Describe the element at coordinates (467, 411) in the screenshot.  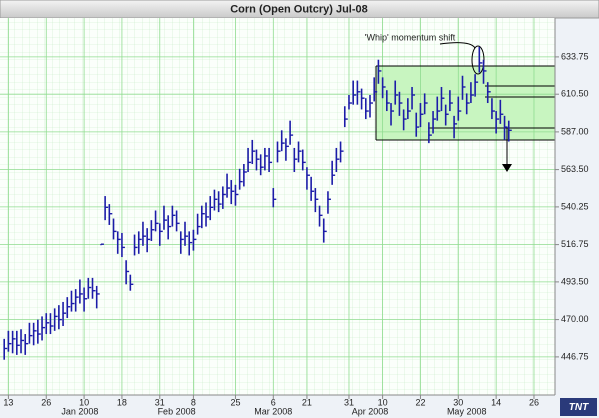
I see `month-label: May 2008` at that location.